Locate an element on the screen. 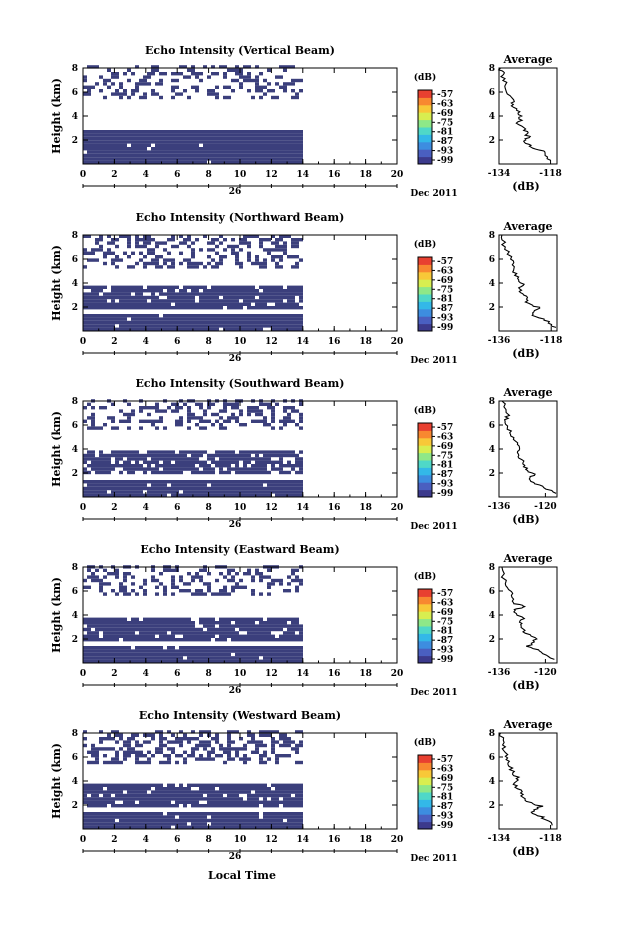 The height and width of the screenshot is (929, 618). x-tick-label: 6 is located at coordinates (177, 674).